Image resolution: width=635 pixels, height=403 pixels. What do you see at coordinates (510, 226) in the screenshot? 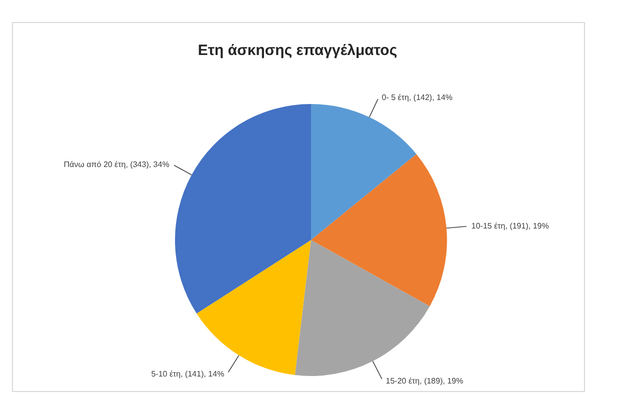
I see `slice-label: 10-15 έτη, (191), 19%` at bounding box center [510, 226].